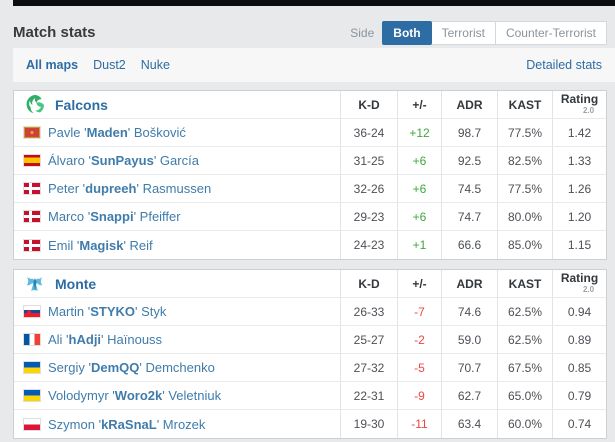 The width and height of the screenshot is (615, 442). What do you see at coordinates (524, 104) in the screenshot?
I see `column-header-kast: KAST` at bounding box center [524, 104].